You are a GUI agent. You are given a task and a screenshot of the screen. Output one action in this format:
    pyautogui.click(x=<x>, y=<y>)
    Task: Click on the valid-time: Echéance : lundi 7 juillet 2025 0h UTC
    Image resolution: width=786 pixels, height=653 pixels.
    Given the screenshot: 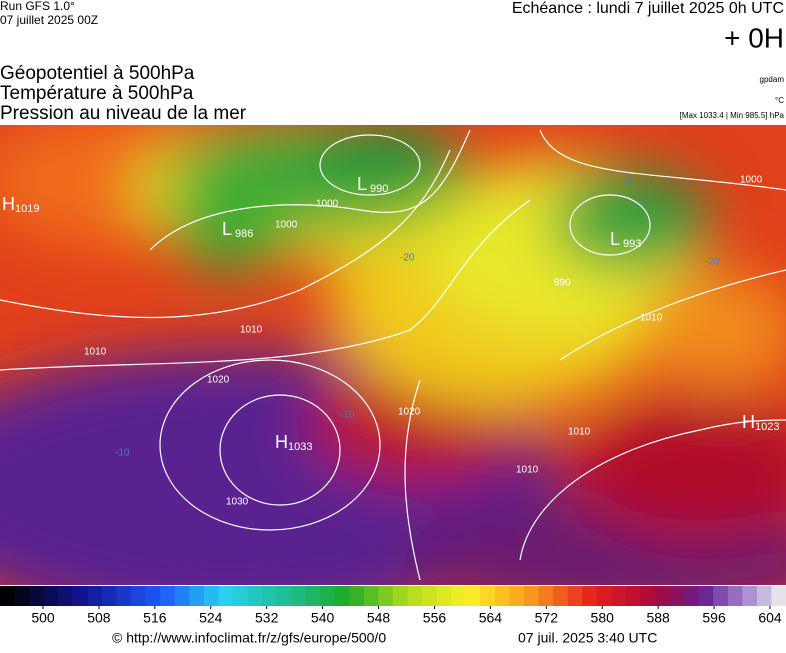 What is the action you would take?
    pyautogui.click(x=648, y=8)
    